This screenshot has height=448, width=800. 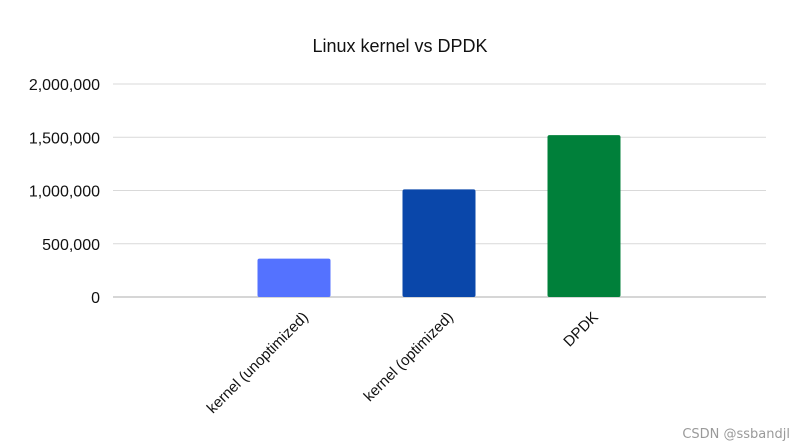 I want to click on watermark-text: CSDN @ssbandjl, so click(x=736, y=434).